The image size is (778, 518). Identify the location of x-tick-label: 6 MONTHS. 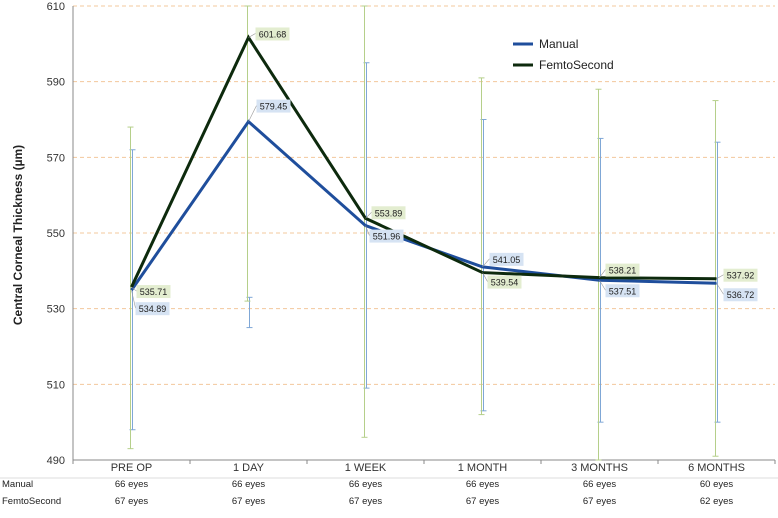
(716, 468).